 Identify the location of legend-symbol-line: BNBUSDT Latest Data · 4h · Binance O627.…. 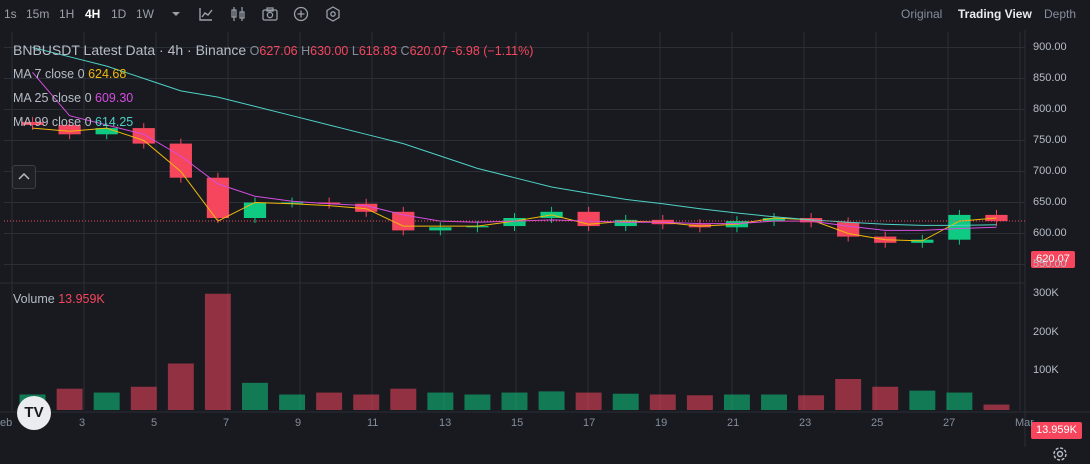
(273, 50).